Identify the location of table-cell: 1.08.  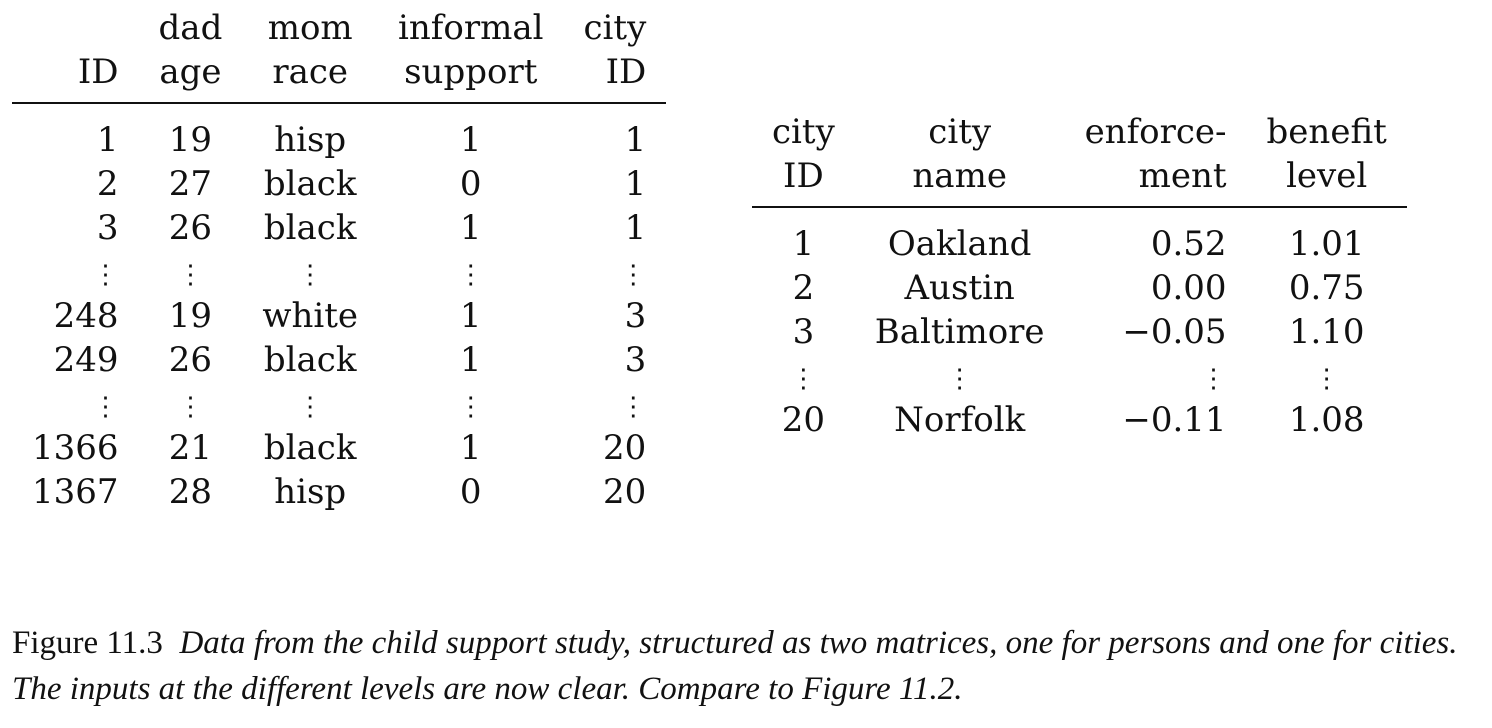
(1327, 420).